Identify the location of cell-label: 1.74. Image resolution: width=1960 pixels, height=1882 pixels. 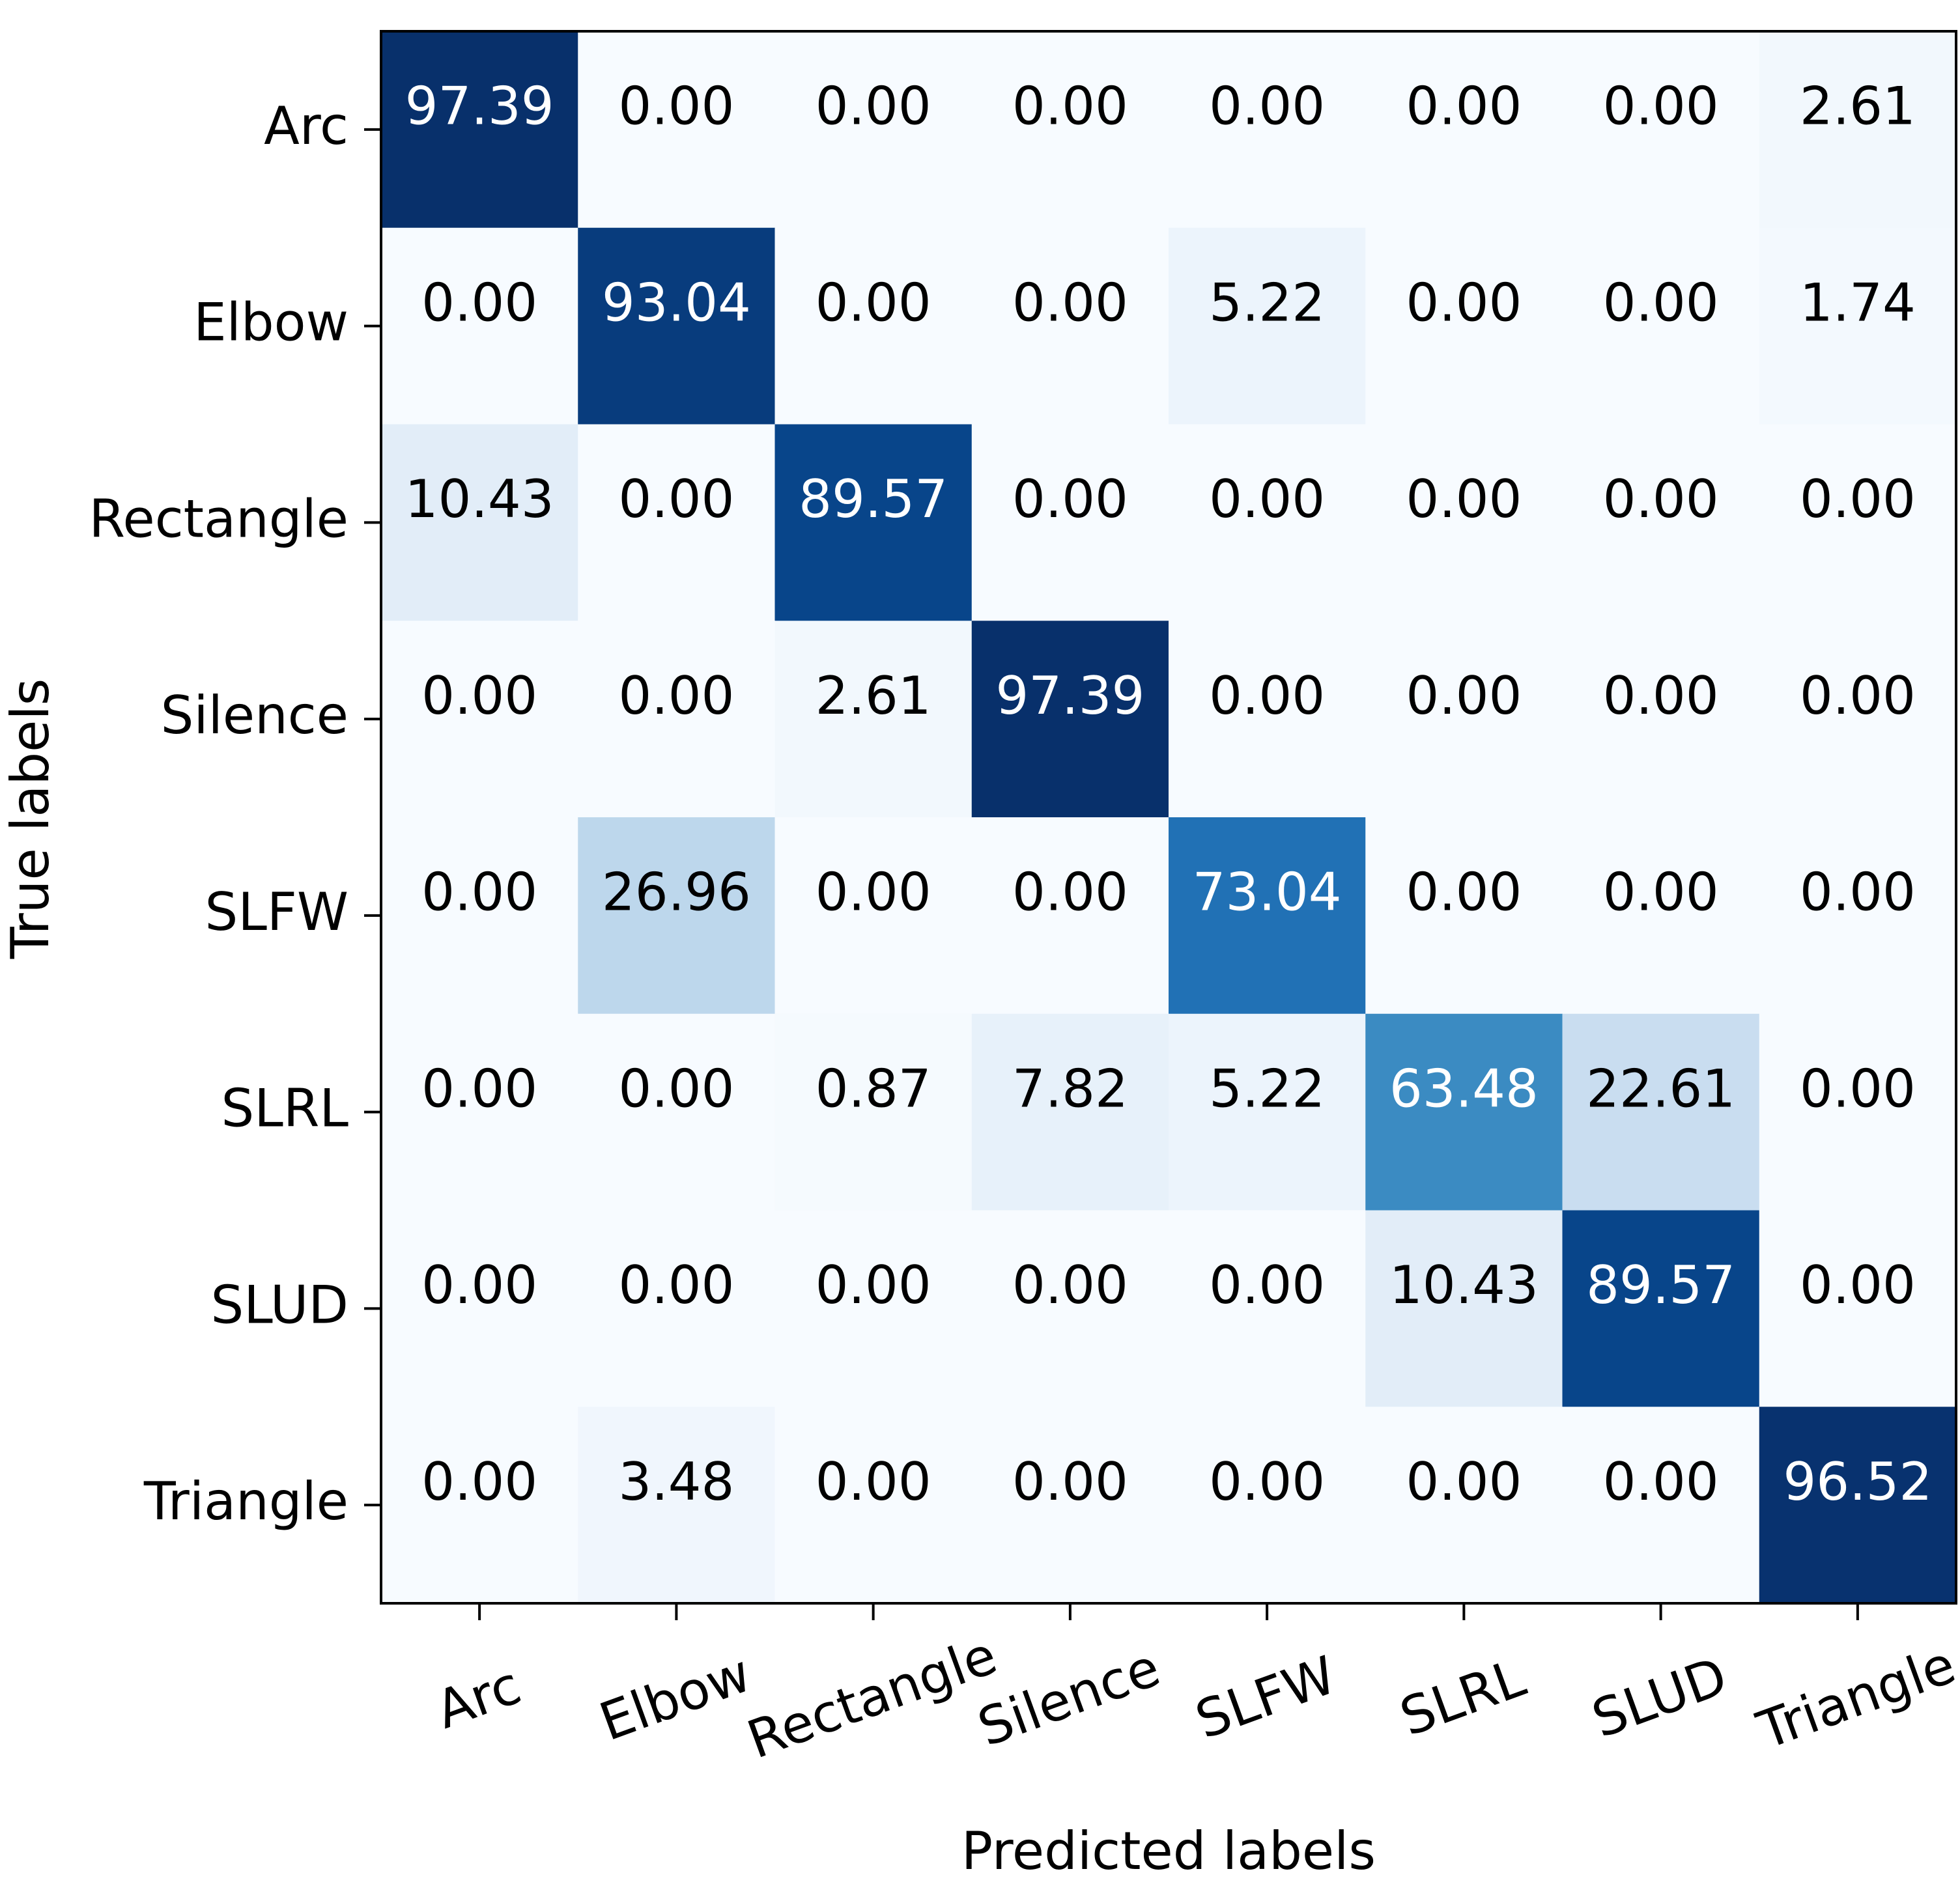
(1858, 302).